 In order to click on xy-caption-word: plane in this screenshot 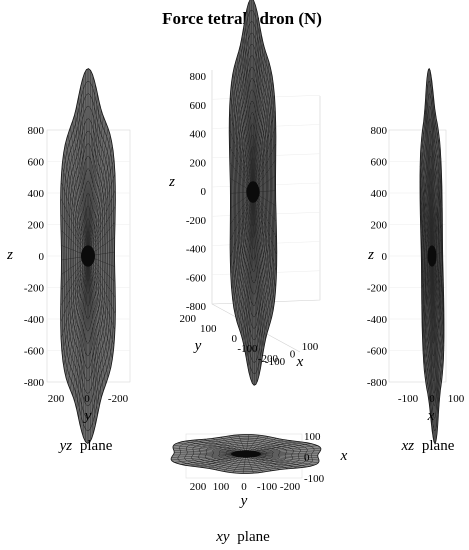, I will do `click(253, 537)`.